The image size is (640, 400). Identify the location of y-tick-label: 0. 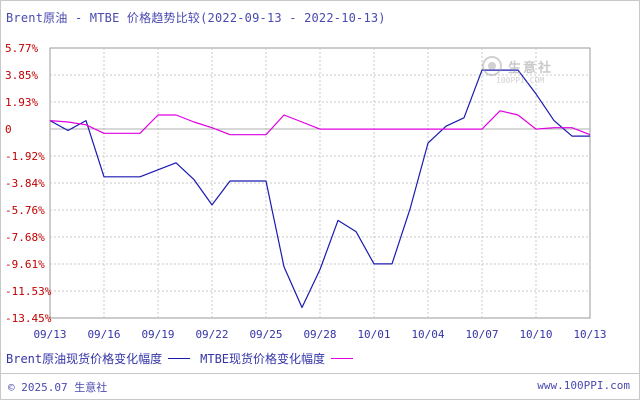
(8, 129).